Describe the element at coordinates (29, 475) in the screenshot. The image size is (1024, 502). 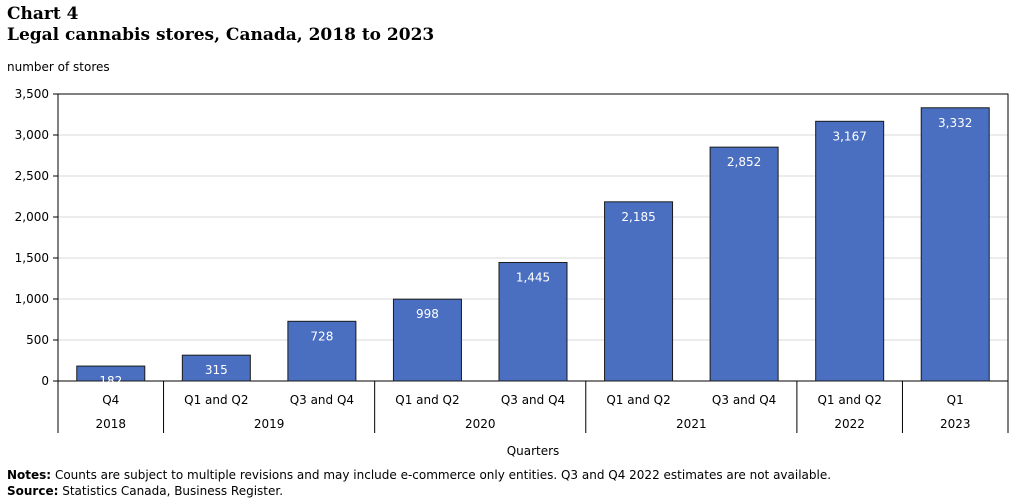
I see `notes-label: Notes:` at that location.